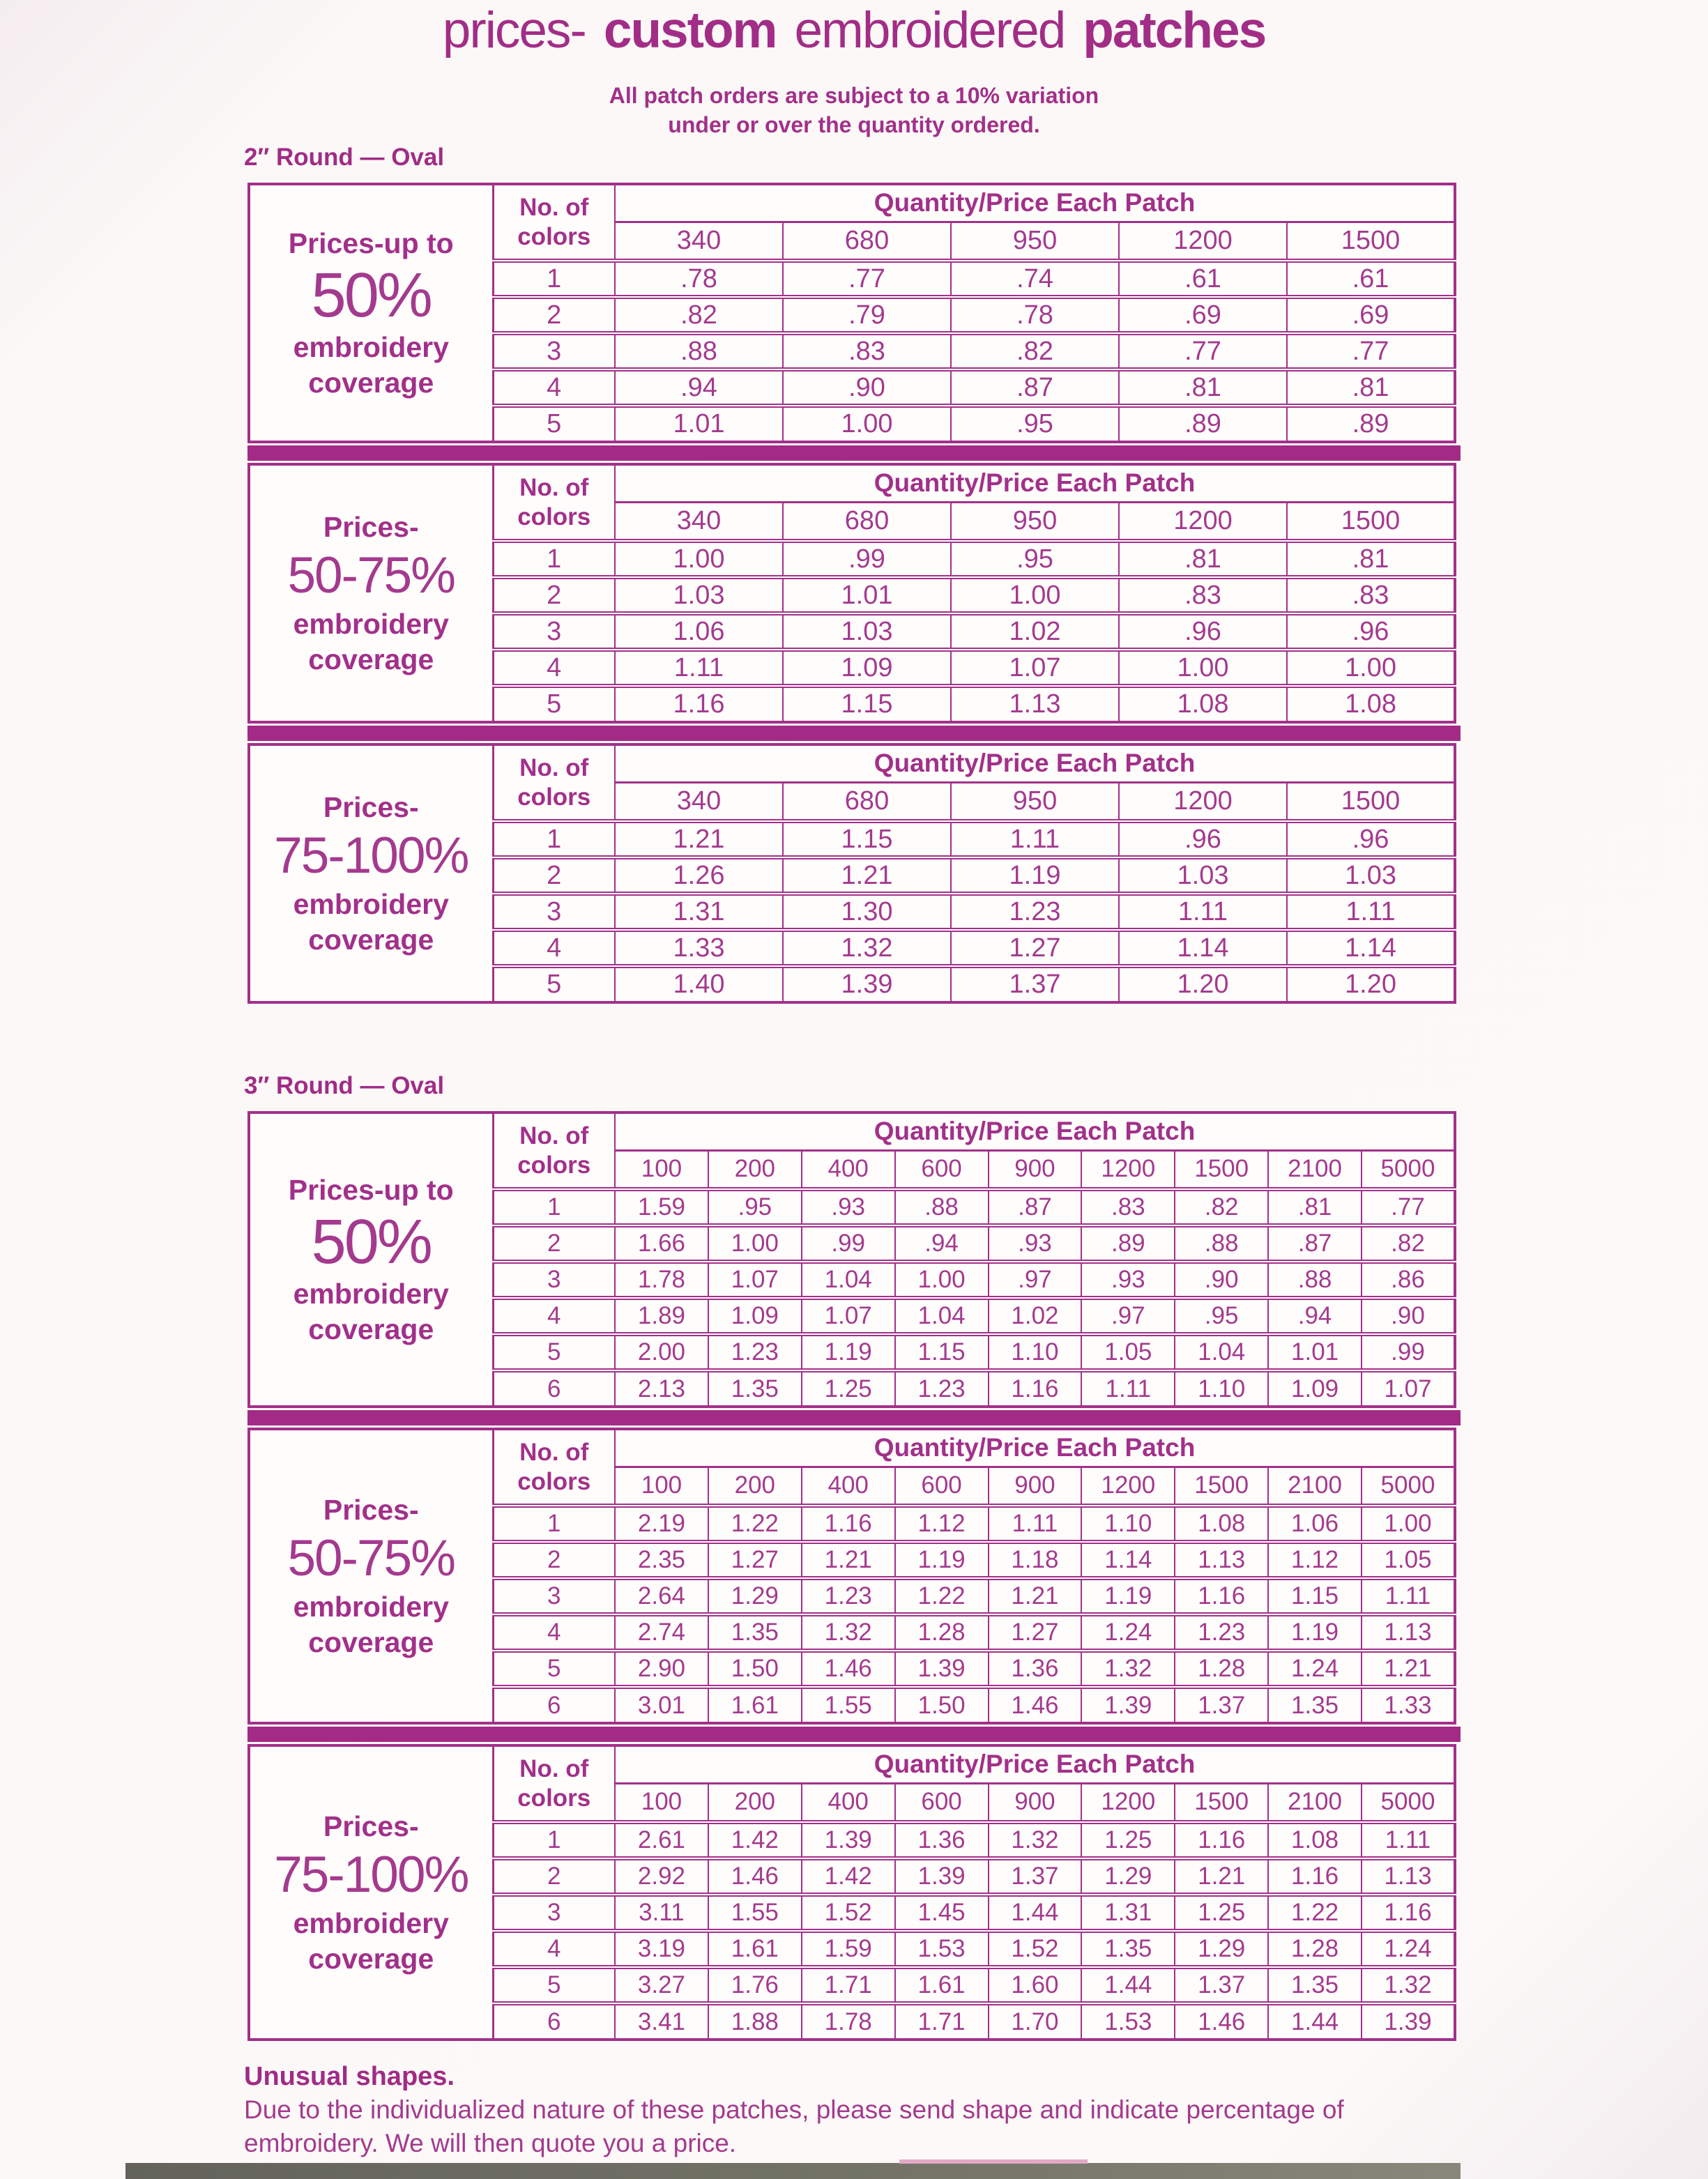 The height and width of the screenshot is (2179, 1708). I want to click on price-cell: 1.23, so click(848, 1597).